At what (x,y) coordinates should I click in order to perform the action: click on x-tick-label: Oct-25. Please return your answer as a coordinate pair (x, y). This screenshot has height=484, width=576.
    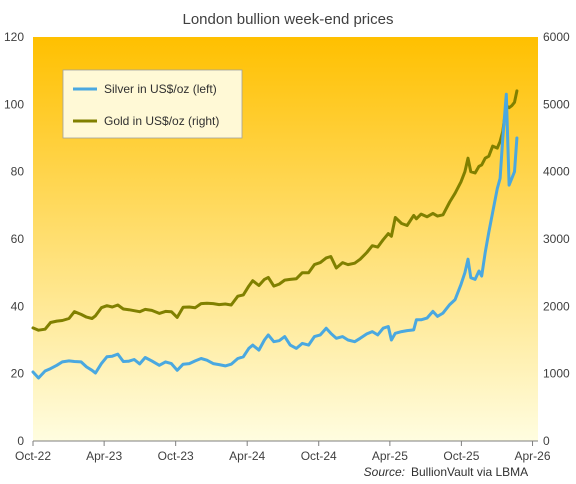
    Looking at the image, I should click on (461, 456).